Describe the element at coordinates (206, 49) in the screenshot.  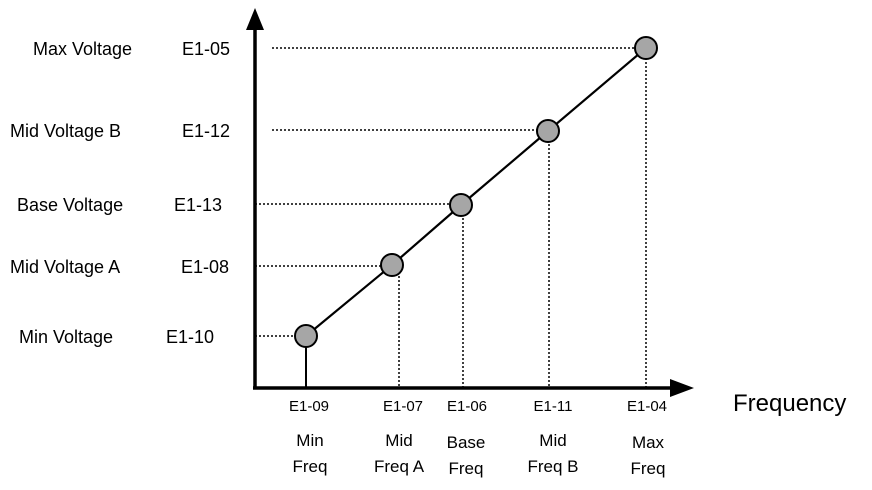
I see `code-max-voltage: E1-05` at that location.